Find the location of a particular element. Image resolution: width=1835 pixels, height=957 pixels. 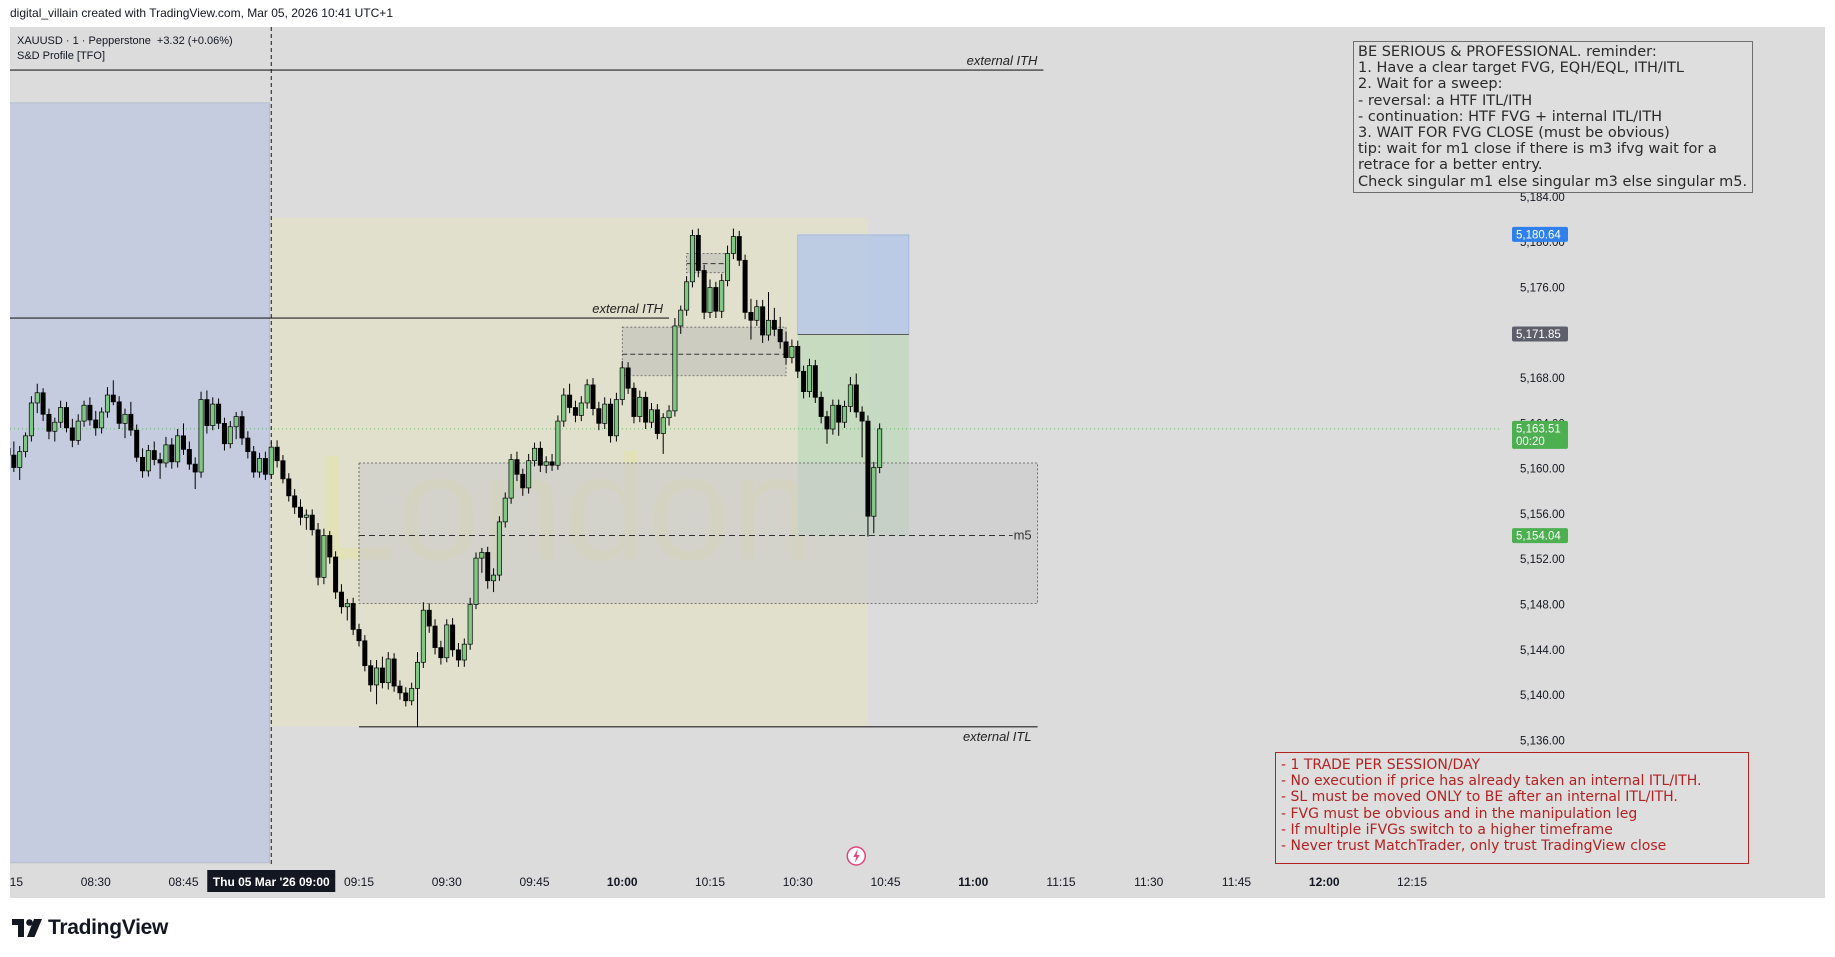

crosshair-time-label: Thu 05 Mar '26 09:00 is located at coordinates (271, 882).